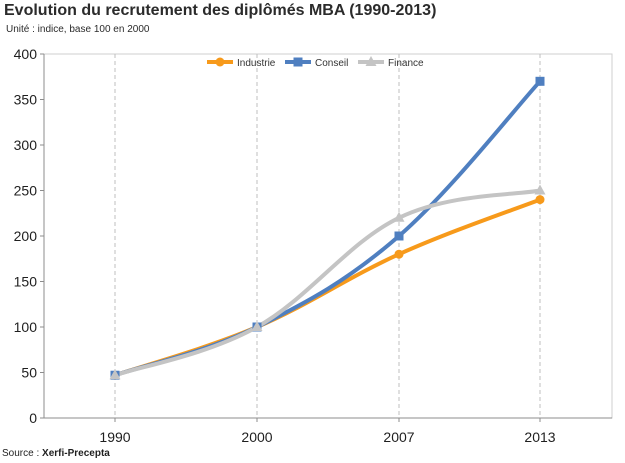  Describe the element at coordinates (398, 437) in the screenshot. I see `x-tick-label: 2007` at that location.